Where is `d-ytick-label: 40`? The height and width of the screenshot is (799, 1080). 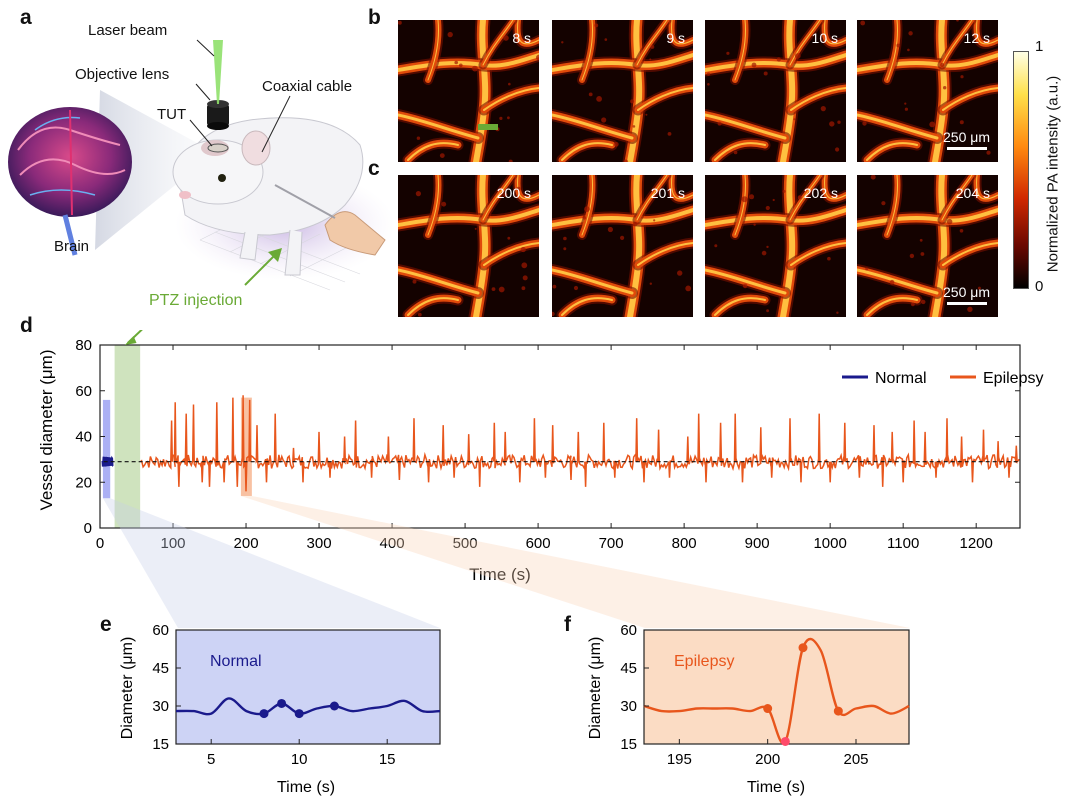 d-ytick-label: 40 is located at coordinates (83, 437).